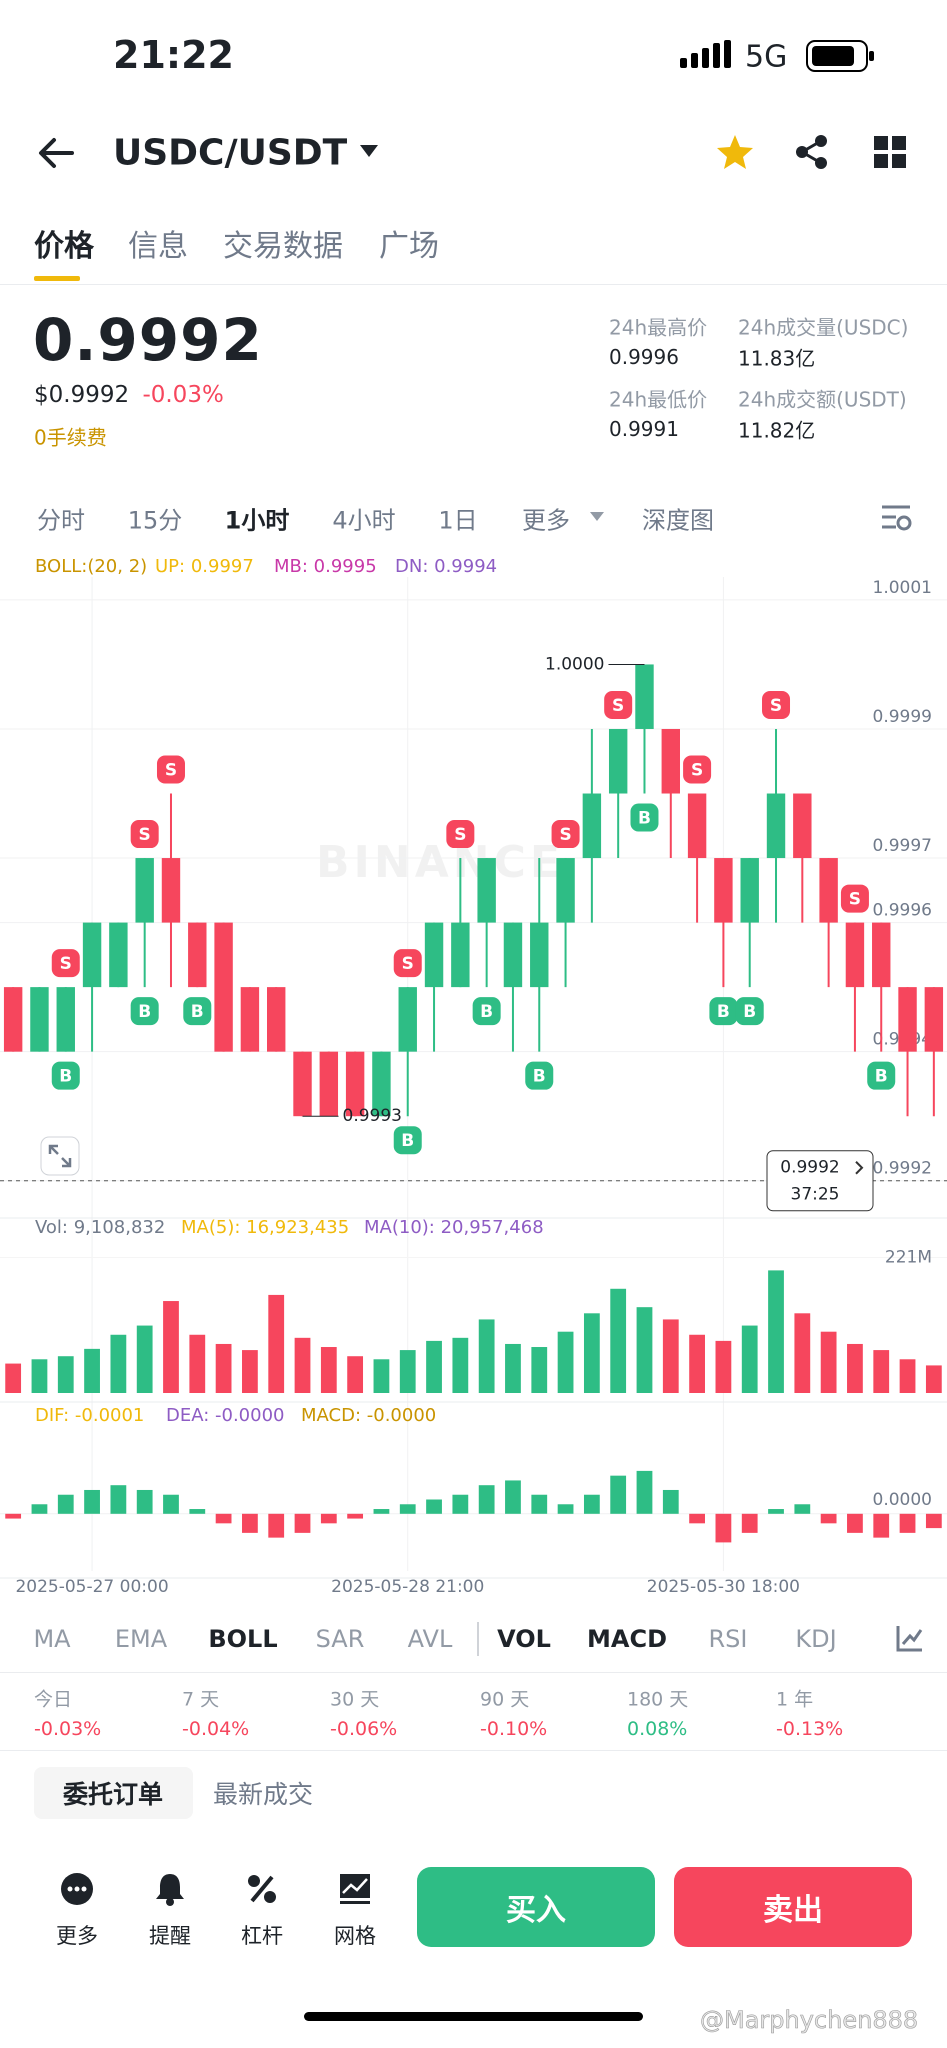 Image resolution: width=947 pixels, height=2048 pixels. Describe the element at coordinates (52, 1639) in the screenshot. I see `indicator-tab: MA` at that location.